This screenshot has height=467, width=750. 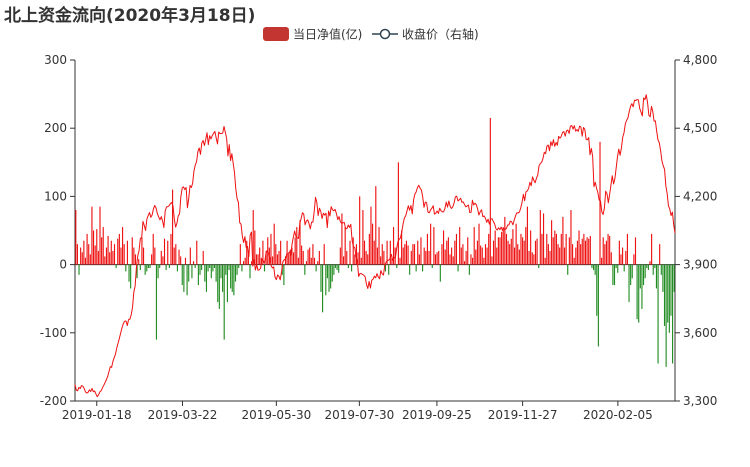 What do you see at coordinates (276, 415) in the screenshot?
I see `x-tick-label: 2019-05-30` at bounding box center [276, 415].